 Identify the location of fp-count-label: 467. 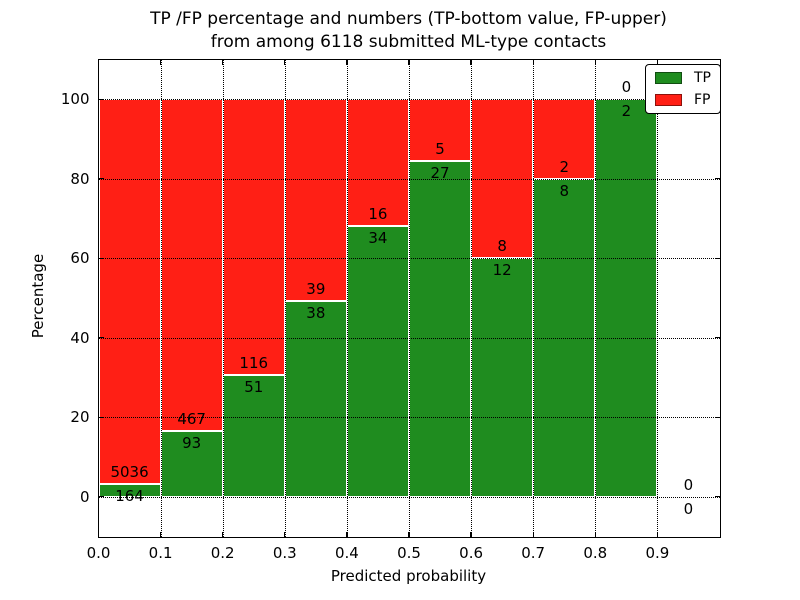
(191, 418).